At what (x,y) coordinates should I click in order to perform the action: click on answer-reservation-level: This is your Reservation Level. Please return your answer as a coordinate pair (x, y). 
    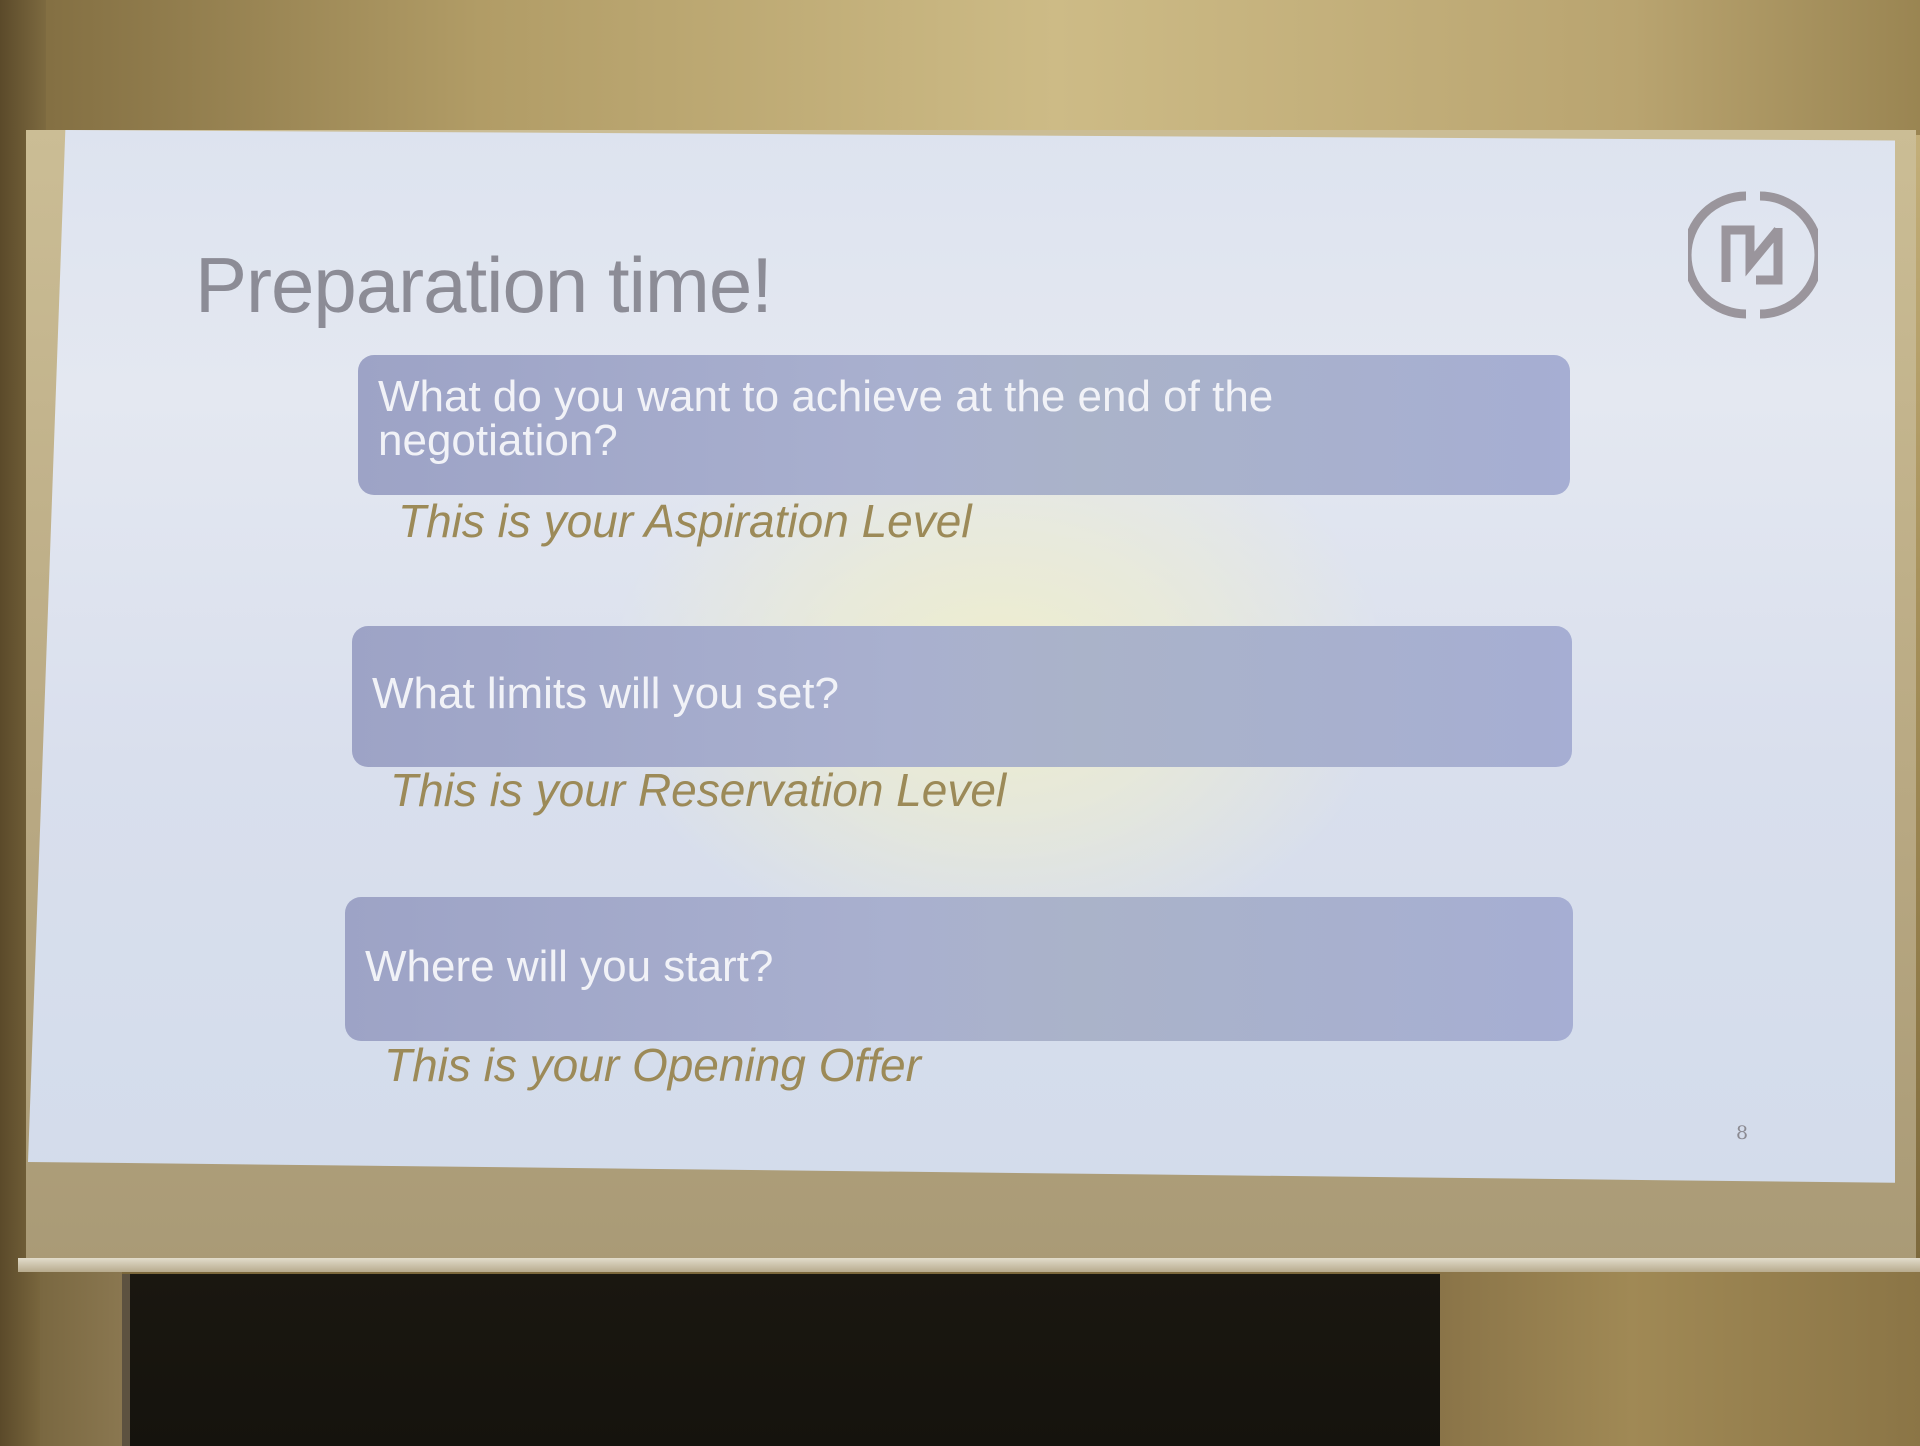
    Looking at the image, I should click on (698, 790).